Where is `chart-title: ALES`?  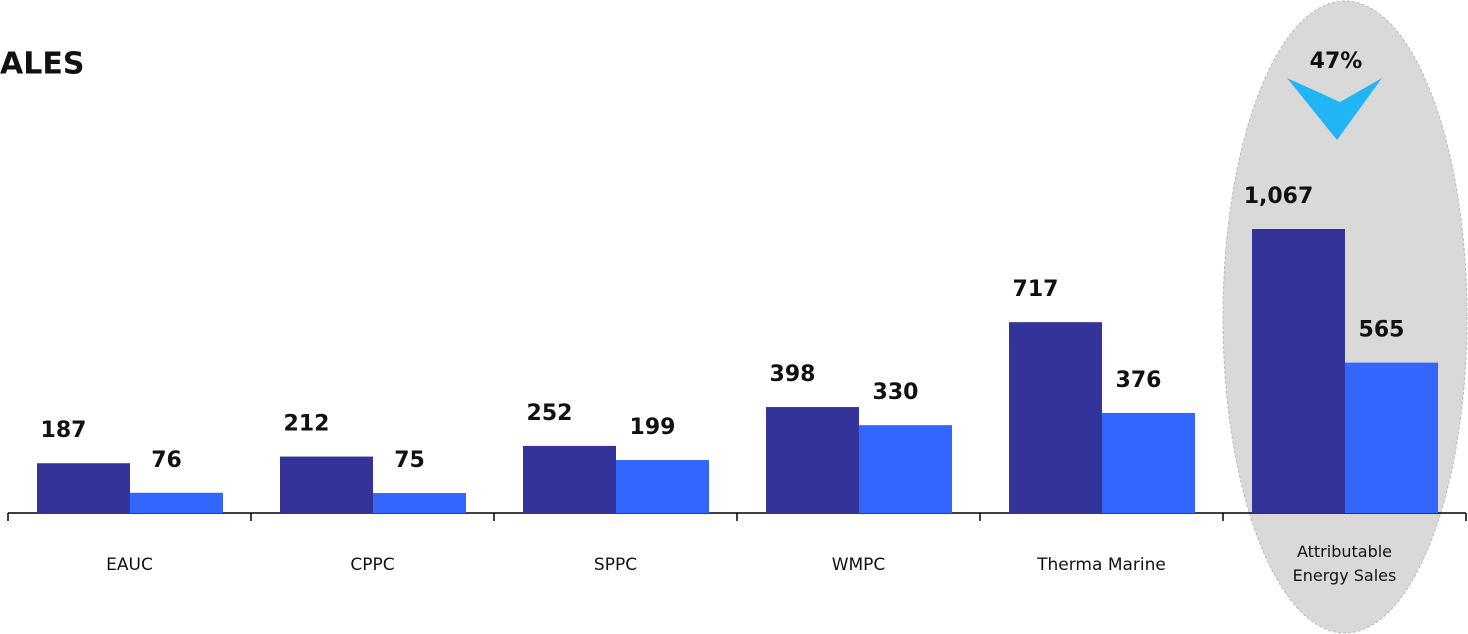 chart-title: ALES is located at coordinates (42, 64).